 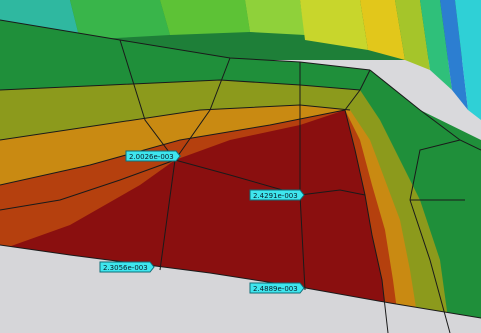 I want to click on probe-2-value: 2.4291e-003, so click(x=275, y=196).